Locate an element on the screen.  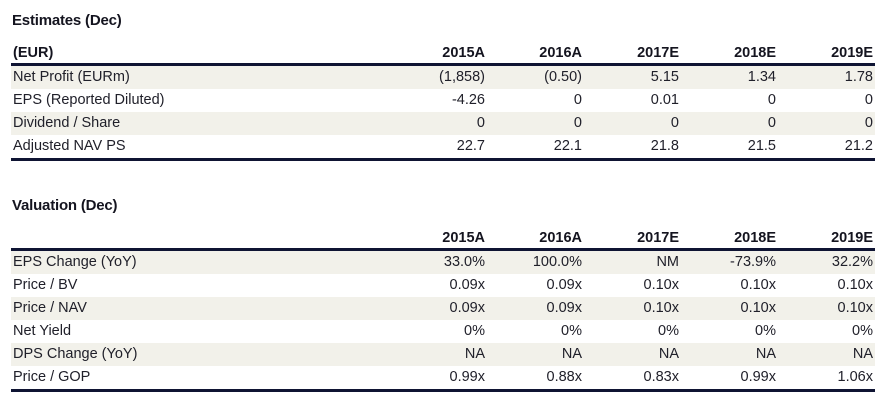
cell-value: 0.83x is located at coordinates (632, 379).